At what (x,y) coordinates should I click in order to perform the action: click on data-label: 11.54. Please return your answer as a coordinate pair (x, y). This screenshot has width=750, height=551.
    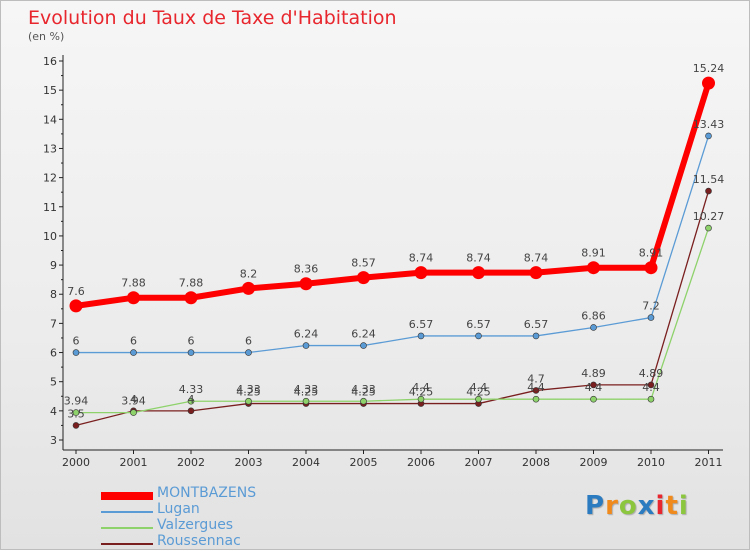
    Looking at the image, I should click on (709, 179).